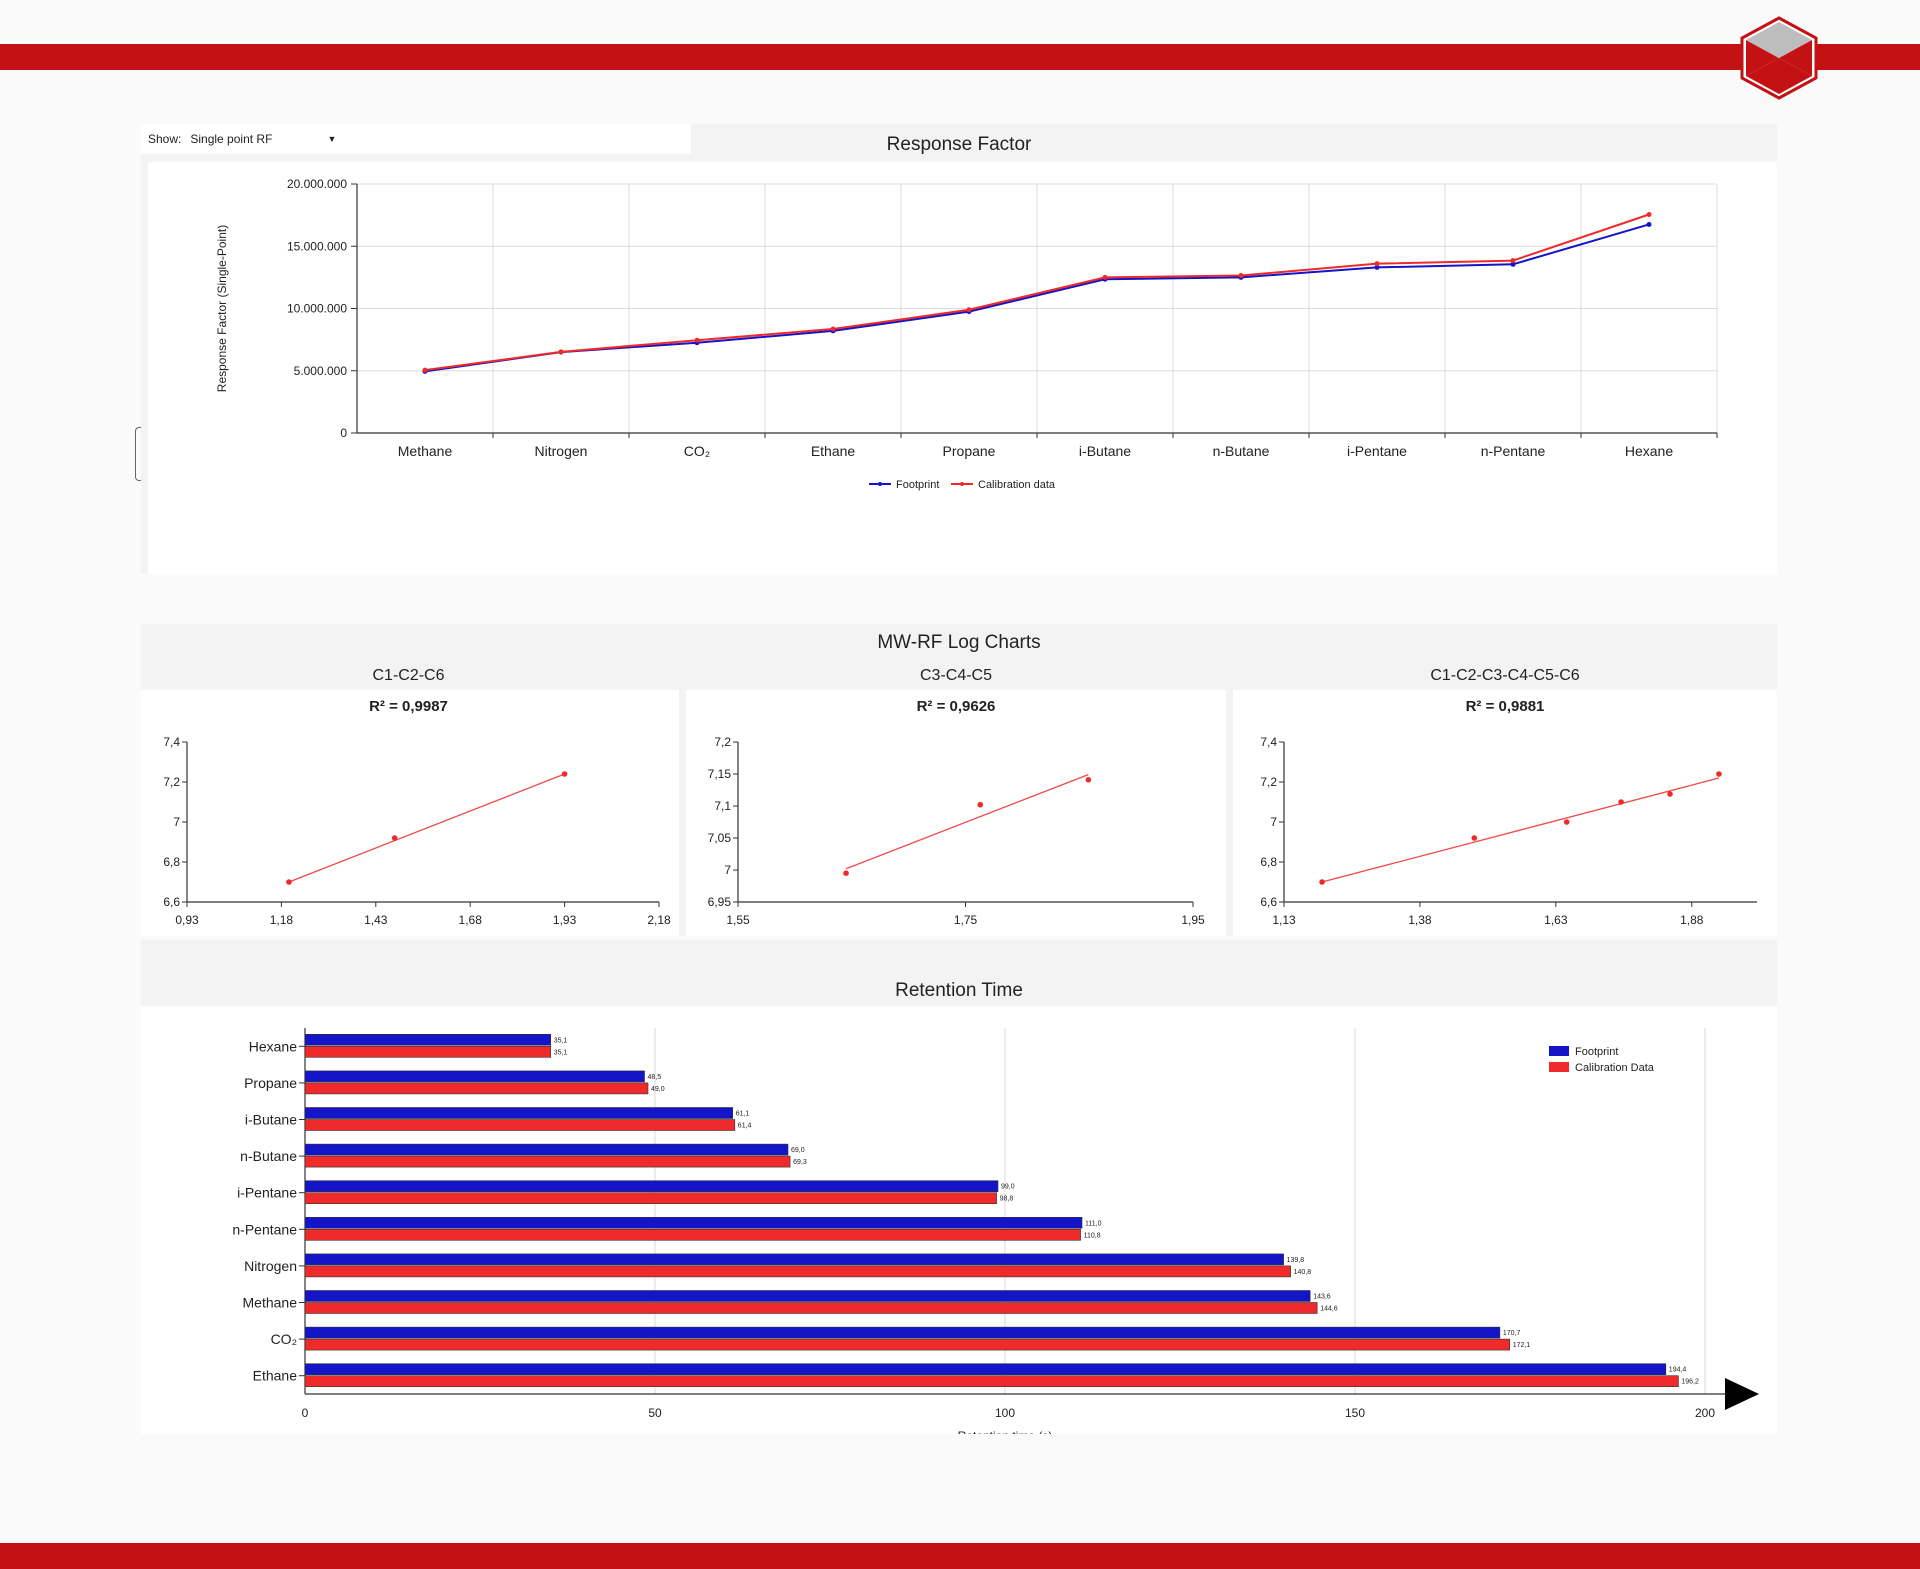 The height and width of the screenshot is (1569, 1920). Describe the element at coordinates (270, 1083) in the screenshot. I see `rt-category-label: Propane` at that location.